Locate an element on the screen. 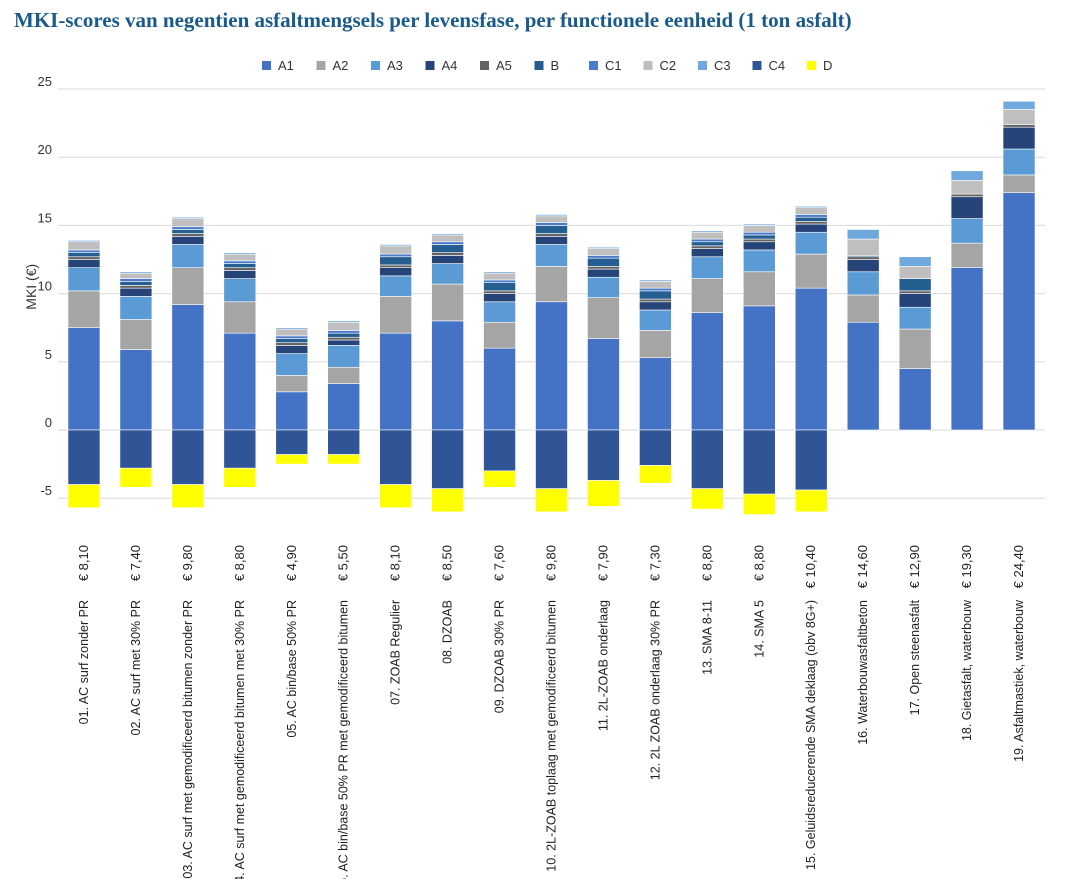  bar-total-label: € 9,80 is located at coordinates (551, 563).